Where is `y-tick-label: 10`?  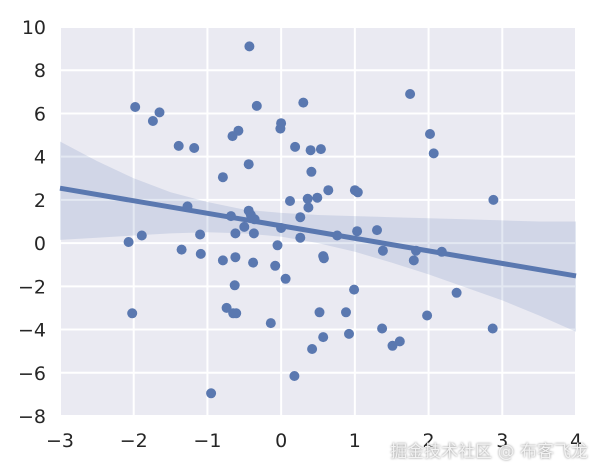
y-tick-label: 10 is located at coordinates (34, 28).